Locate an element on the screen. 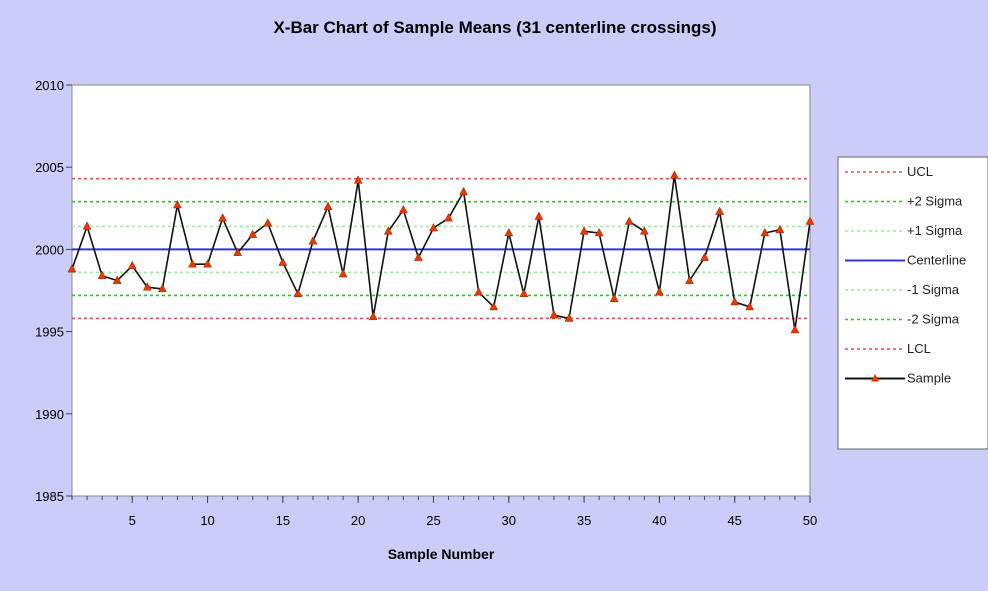 The height and width of the screenshot is (591, 988). y-axis: 1985 1990 1995 2000 2005 2010 is located at coordinates (53, 291).